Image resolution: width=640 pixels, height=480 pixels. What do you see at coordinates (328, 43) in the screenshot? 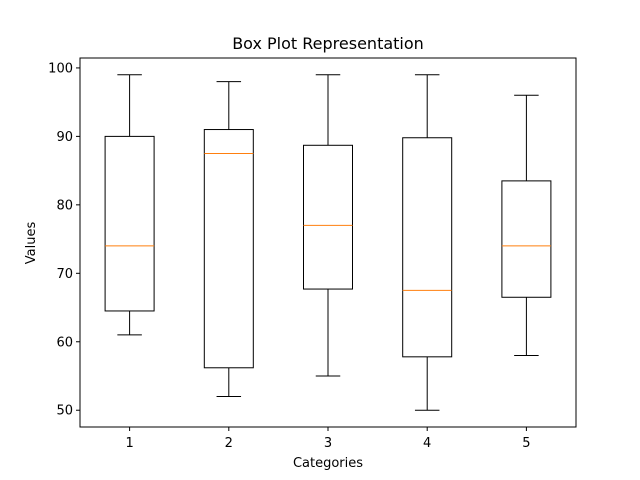
I see `chart-title: Box Plot Representation` at bounding box center [328, 43].